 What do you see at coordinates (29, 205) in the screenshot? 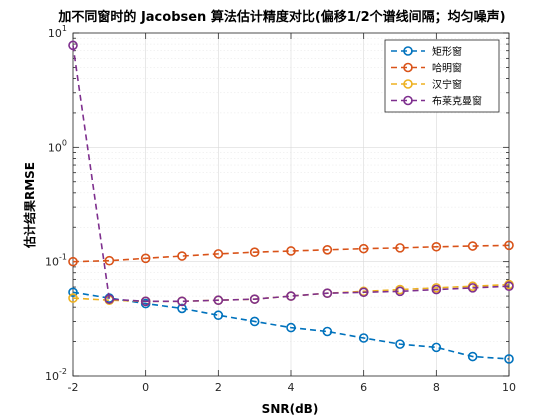
I see `y-axis-label: 估计结果RMSE` at bounding box center [29, 205].